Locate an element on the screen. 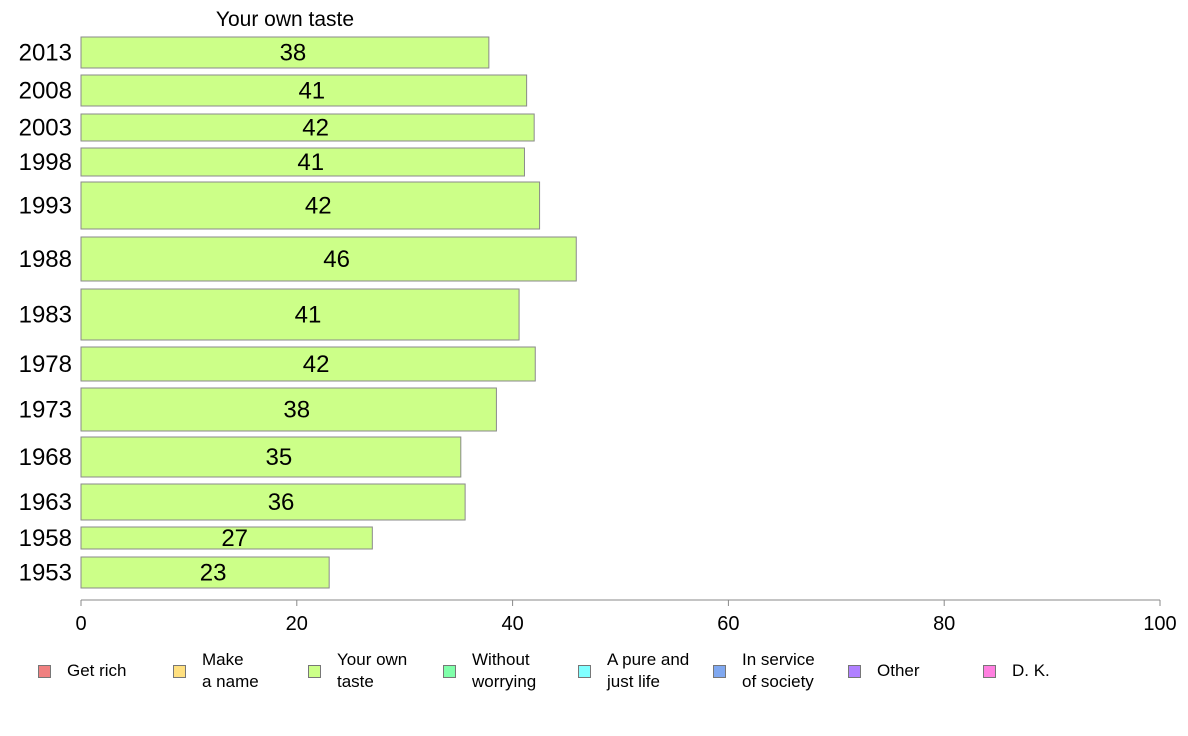  x-tick-label-0: 0 is located at coordinates (80, 624).